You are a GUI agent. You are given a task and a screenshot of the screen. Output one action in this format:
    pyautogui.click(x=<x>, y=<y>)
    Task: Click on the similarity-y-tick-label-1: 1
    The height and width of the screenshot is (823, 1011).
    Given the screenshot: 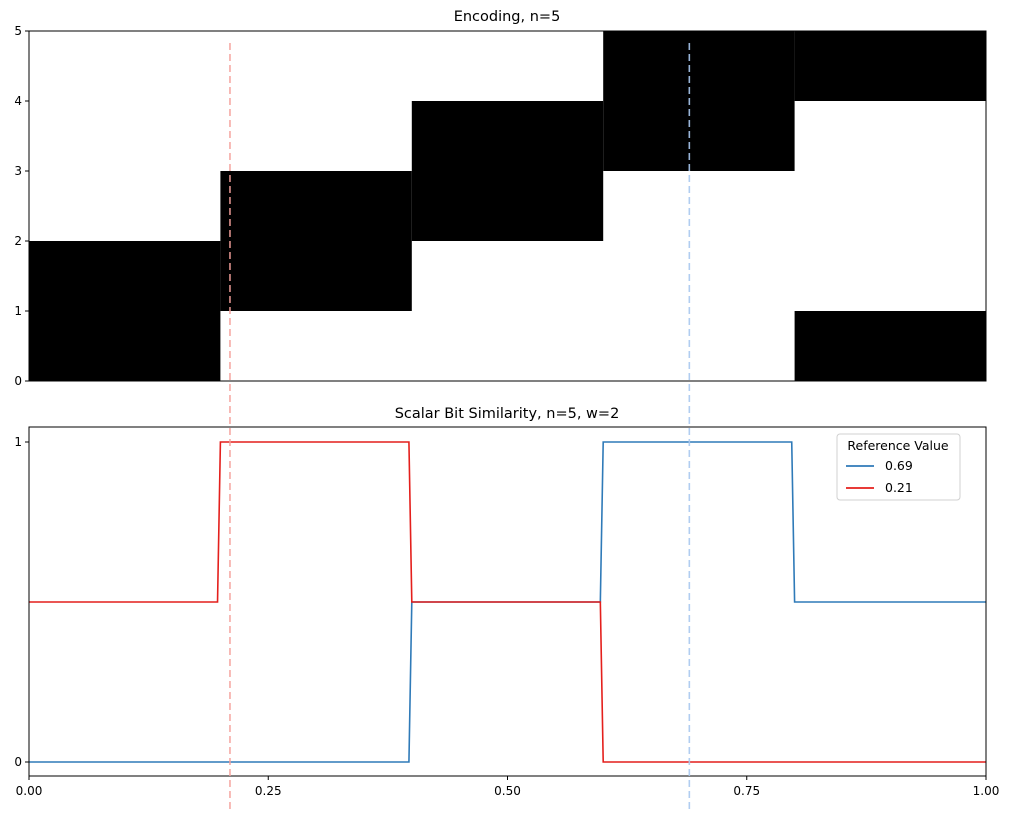 What is the action you would take?
    pyautogui.click(x=18, y=442)
    